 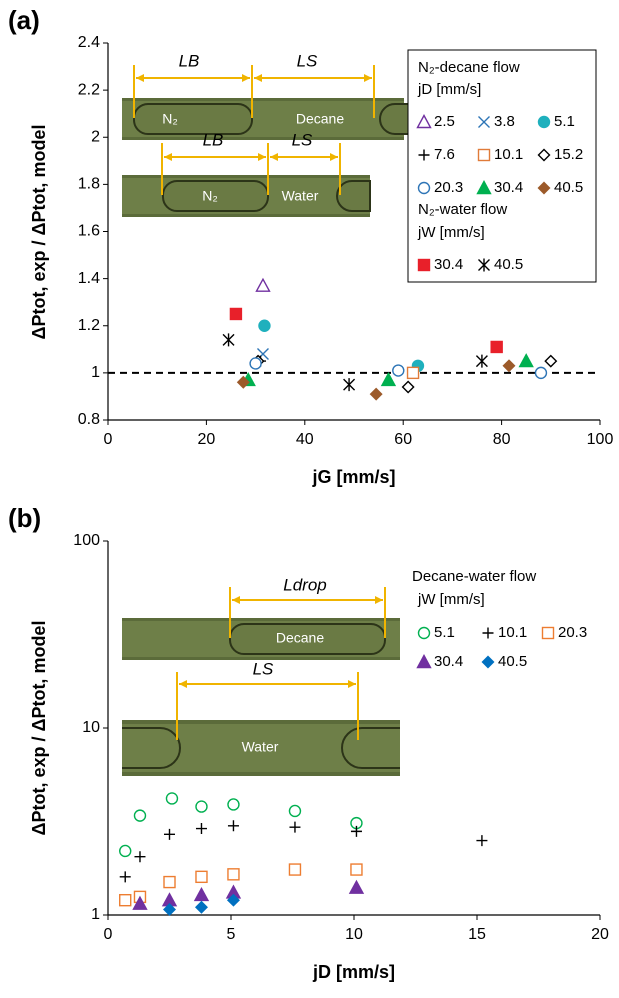 What do you see at coordinates (89, 42) in the screenshot?
I see `y-tick-label: 2.4` at bounding box center [89, 42].